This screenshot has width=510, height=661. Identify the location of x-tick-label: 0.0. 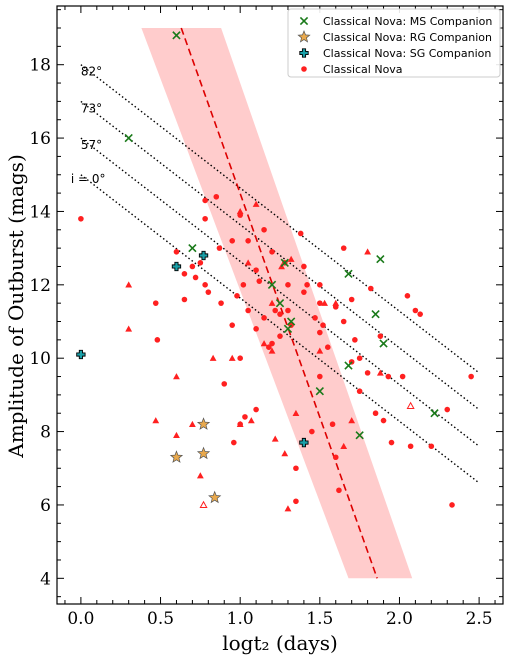
(80, 619).